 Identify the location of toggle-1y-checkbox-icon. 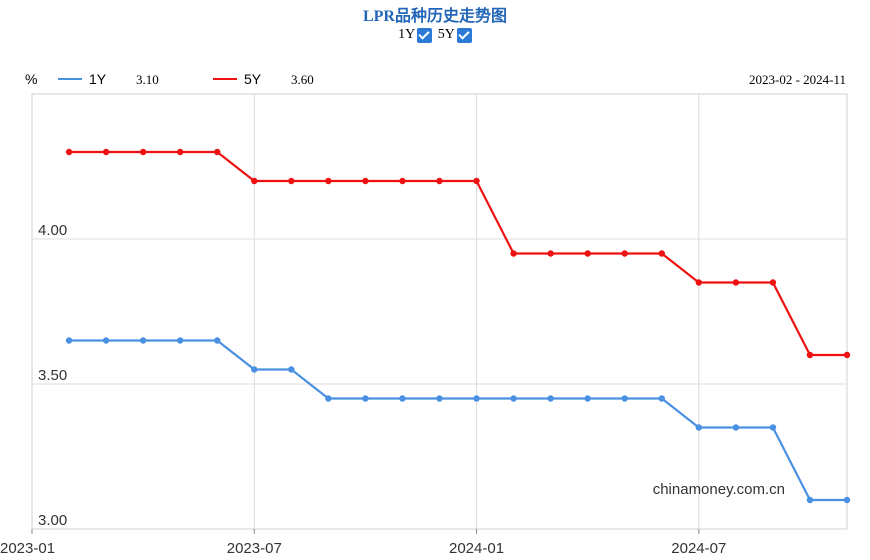
(425, 35).